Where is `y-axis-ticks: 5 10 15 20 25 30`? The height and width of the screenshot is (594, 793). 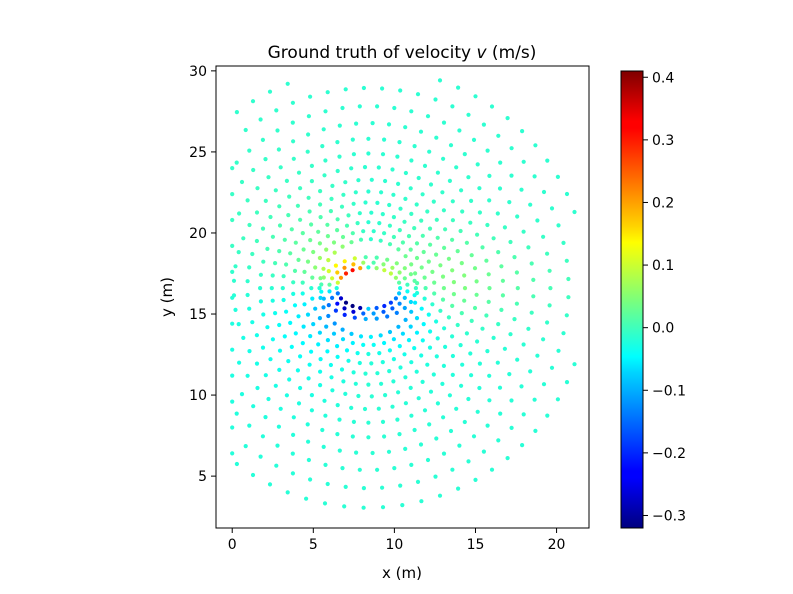 y-axis-ticks: 5 10 15 20 25 30 is located at coordinates (202, 274).